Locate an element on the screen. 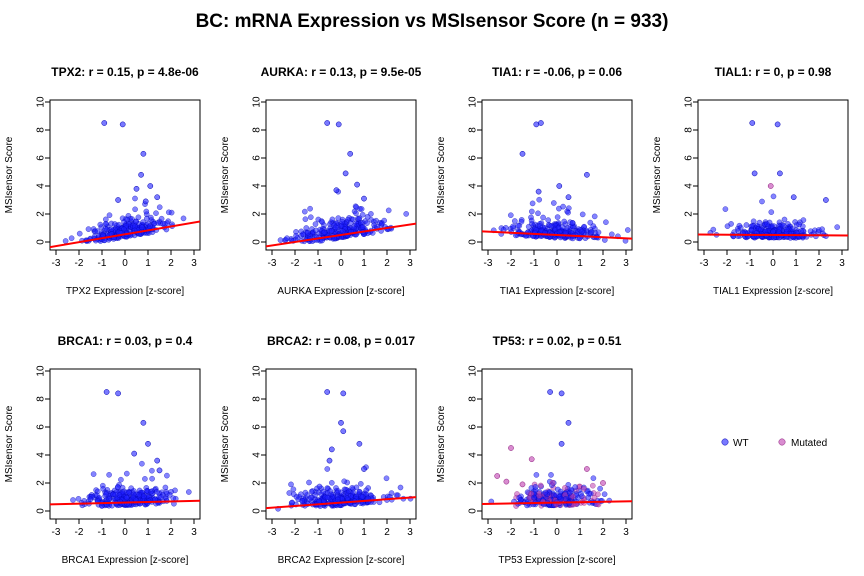  mutated-point is located at coordinates (497, 476).